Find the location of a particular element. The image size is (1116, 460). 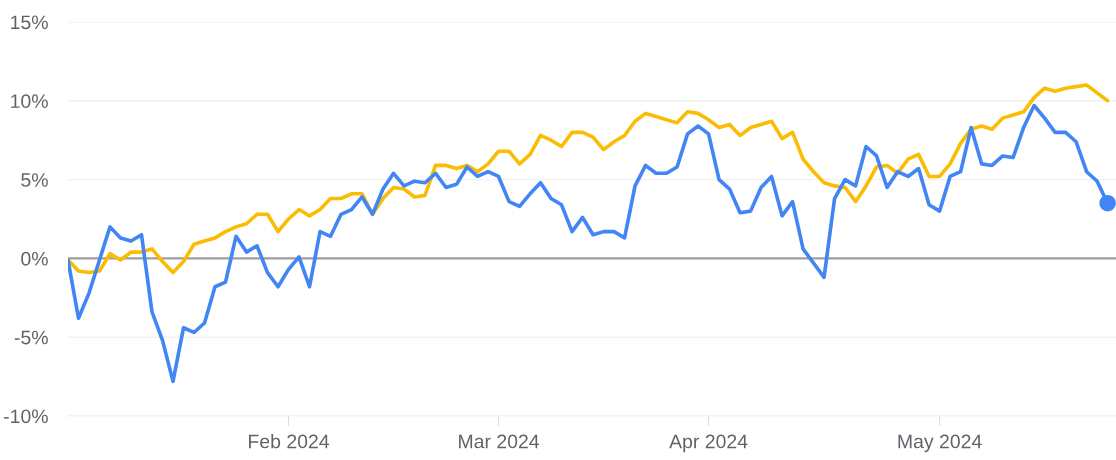

x-tick-label: Feb 2024 is located at coordinates (289, 441).